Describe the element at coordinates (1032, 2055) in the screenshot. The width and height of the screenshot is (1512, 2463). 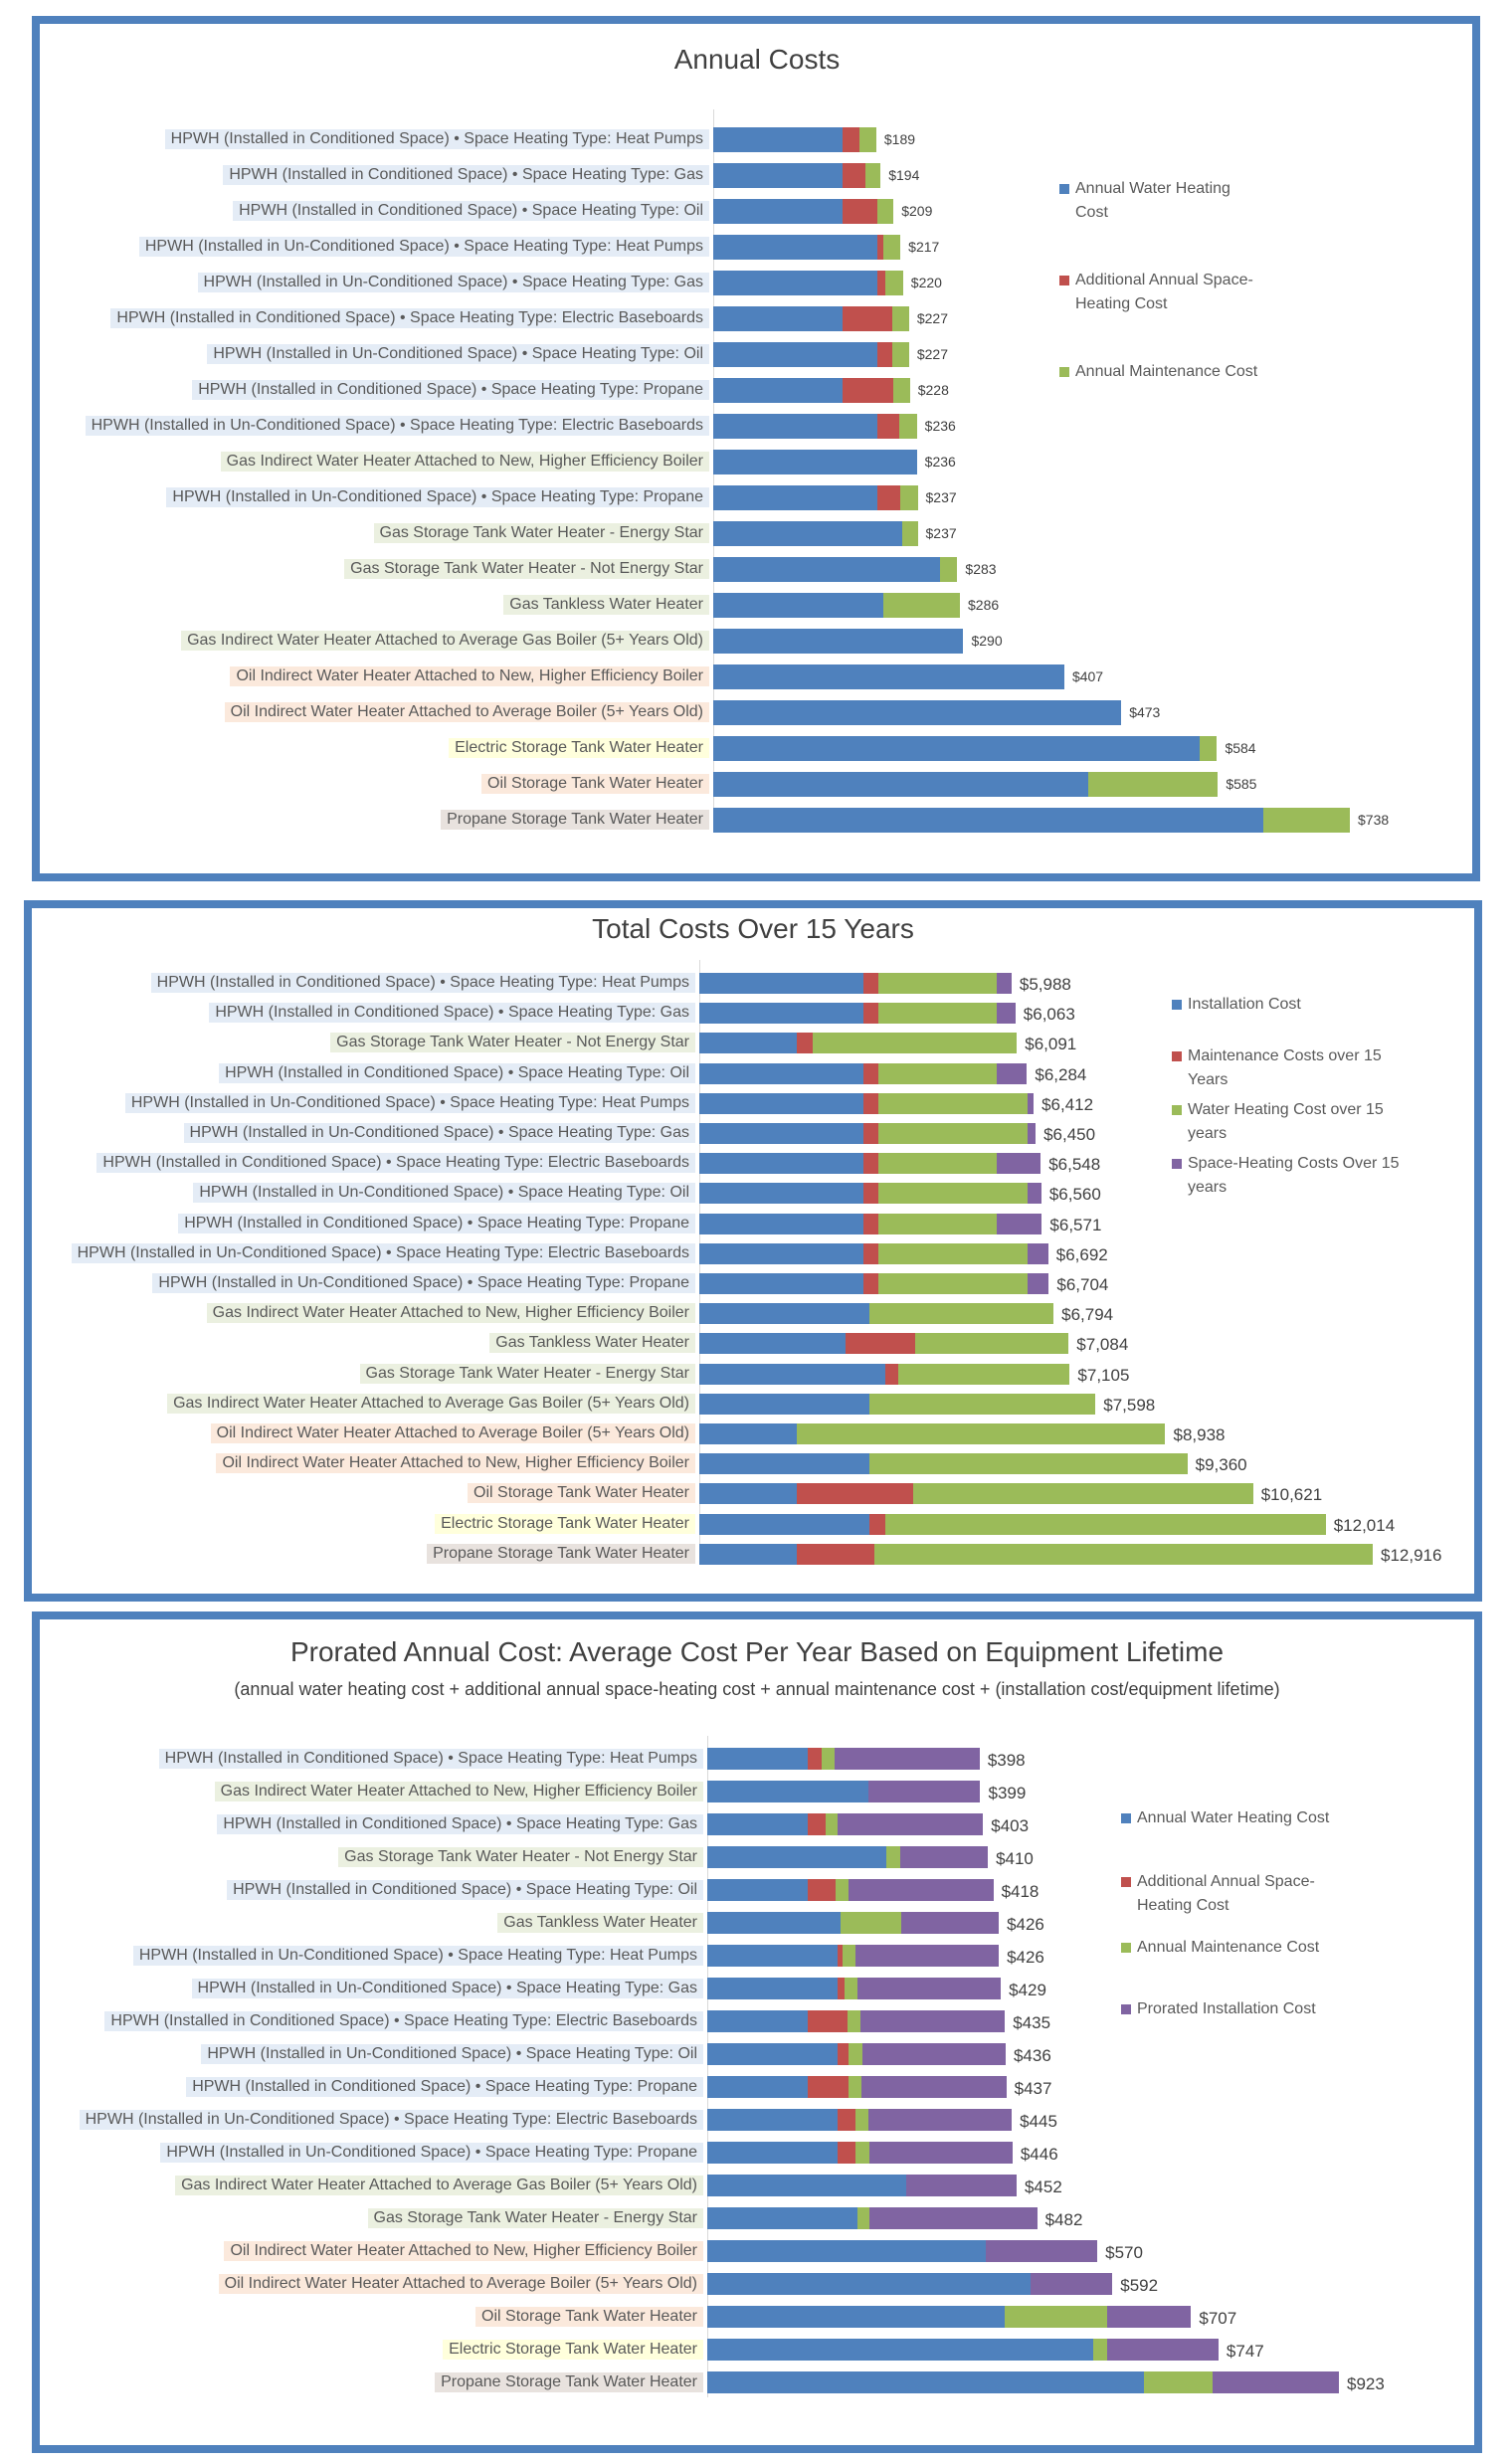
I see `prorated-cost-data-label: $436` at that location.